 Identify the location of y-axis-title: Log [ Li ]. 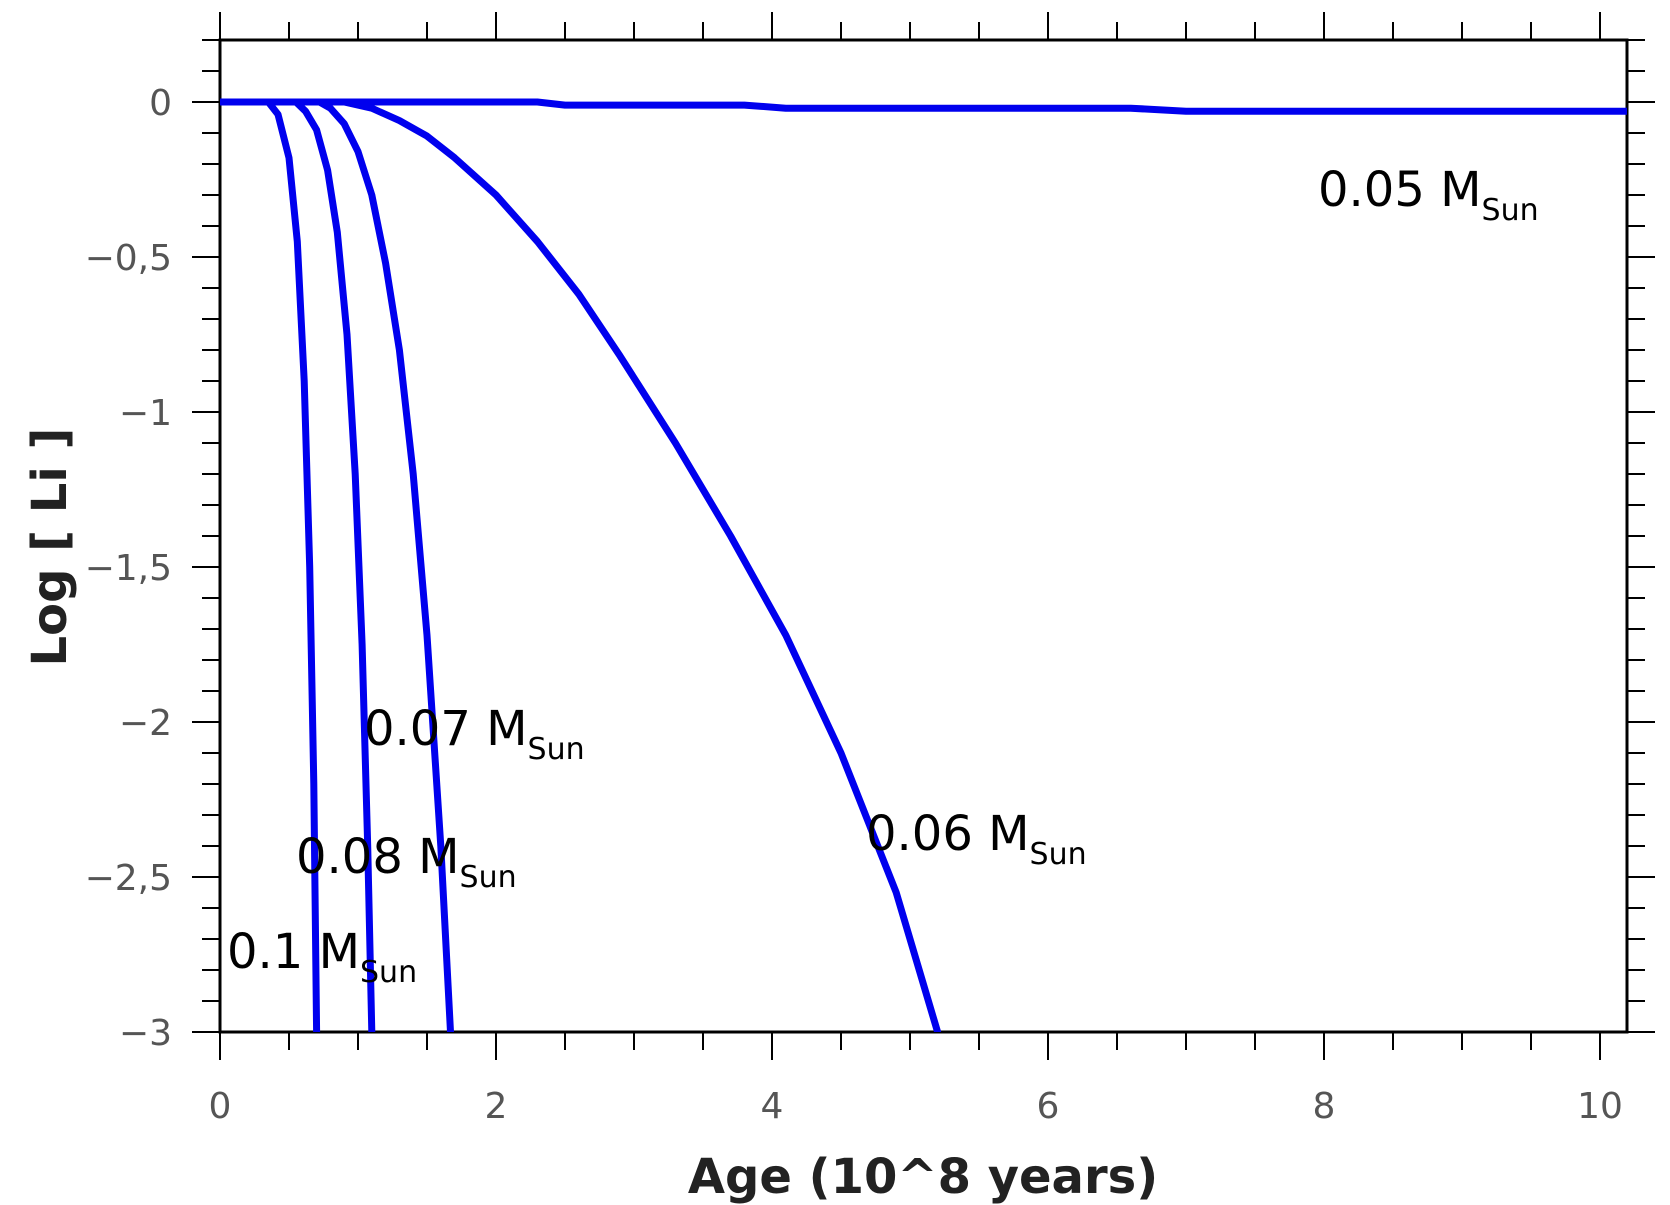
(50, 547).